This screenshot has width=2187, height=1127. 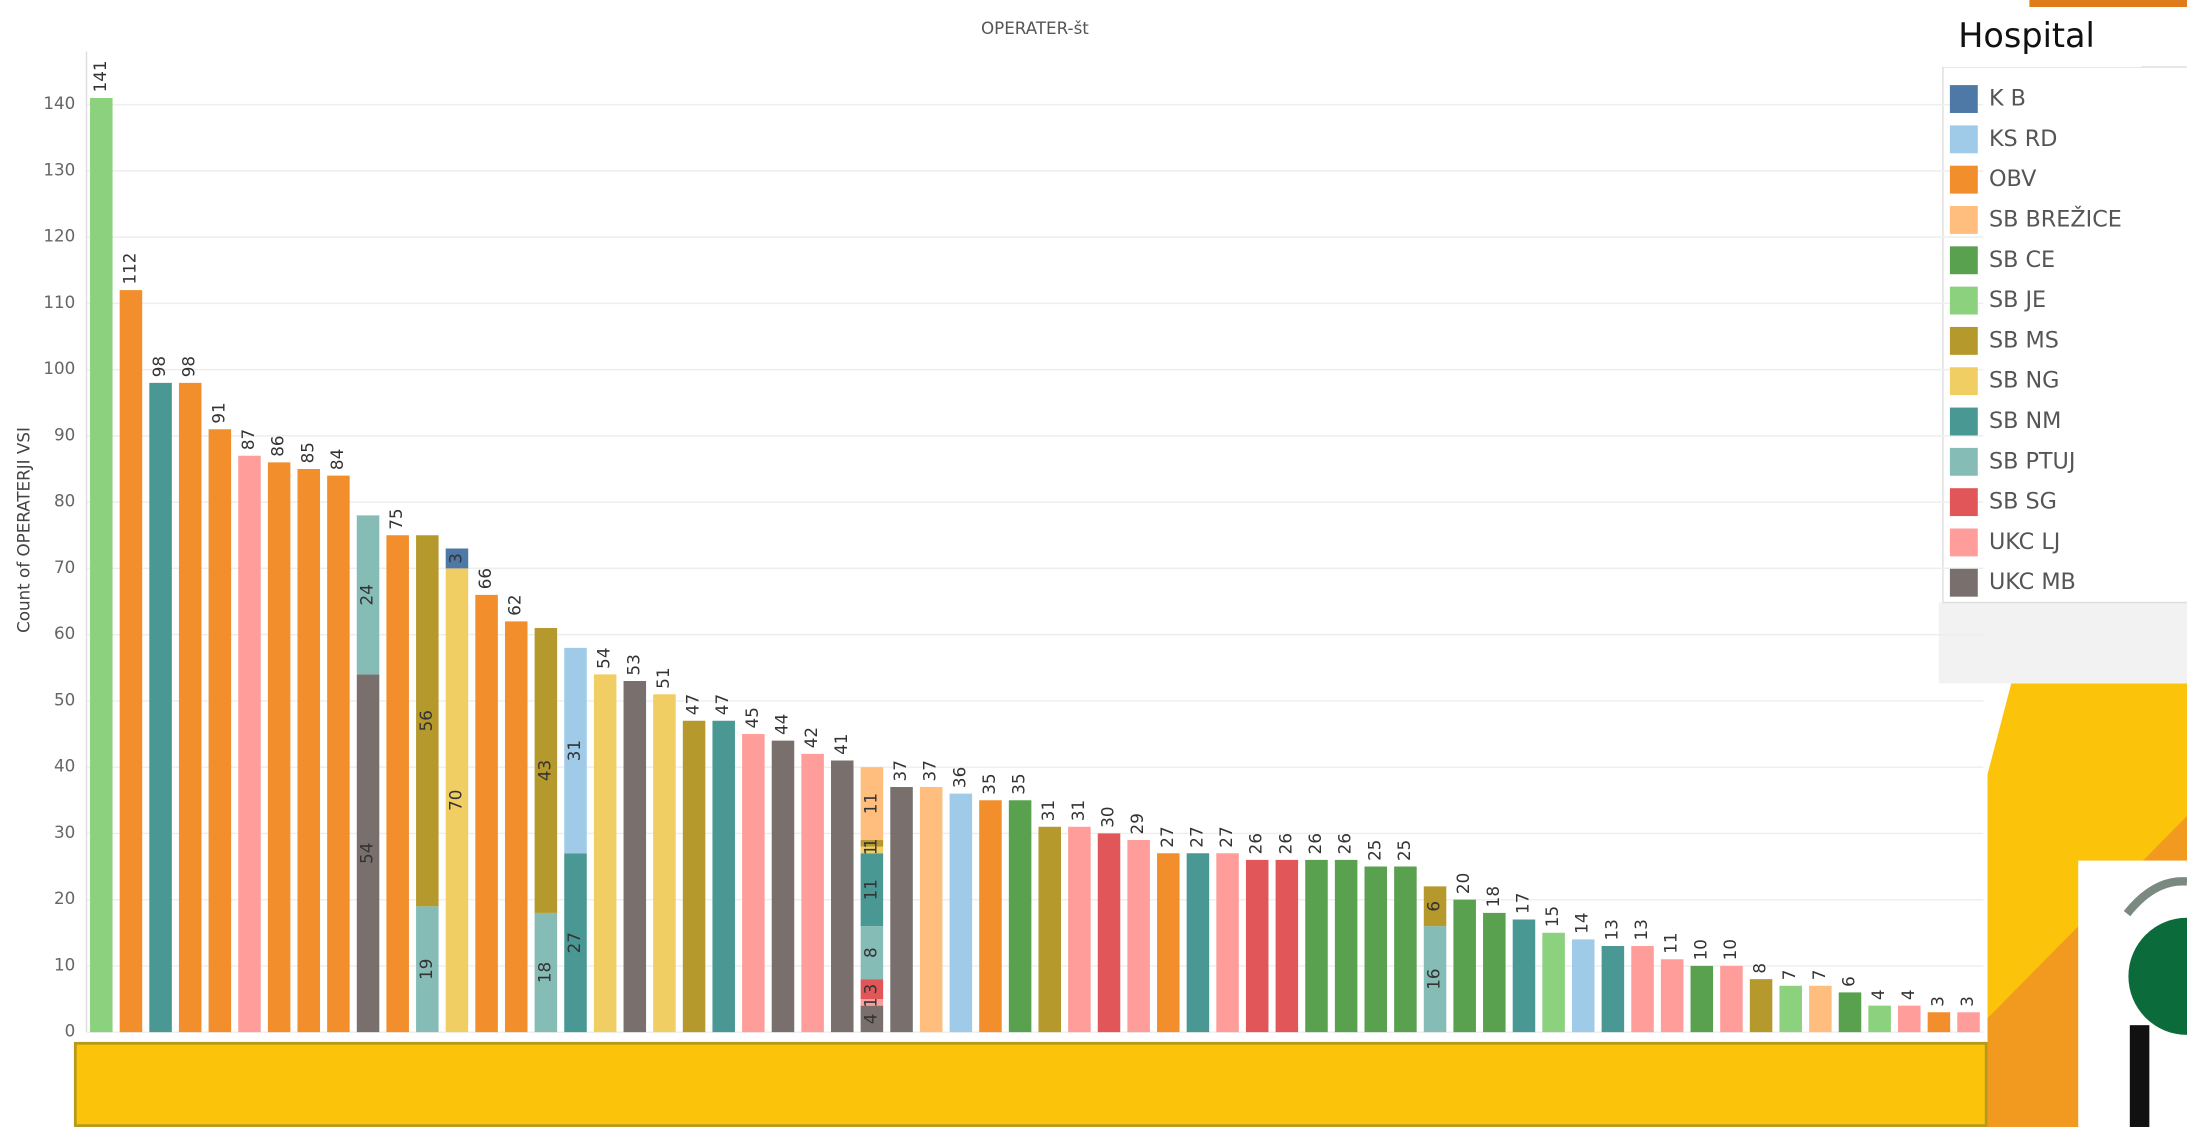 I want to click on data-label: 44, so click(x=781, y=724).